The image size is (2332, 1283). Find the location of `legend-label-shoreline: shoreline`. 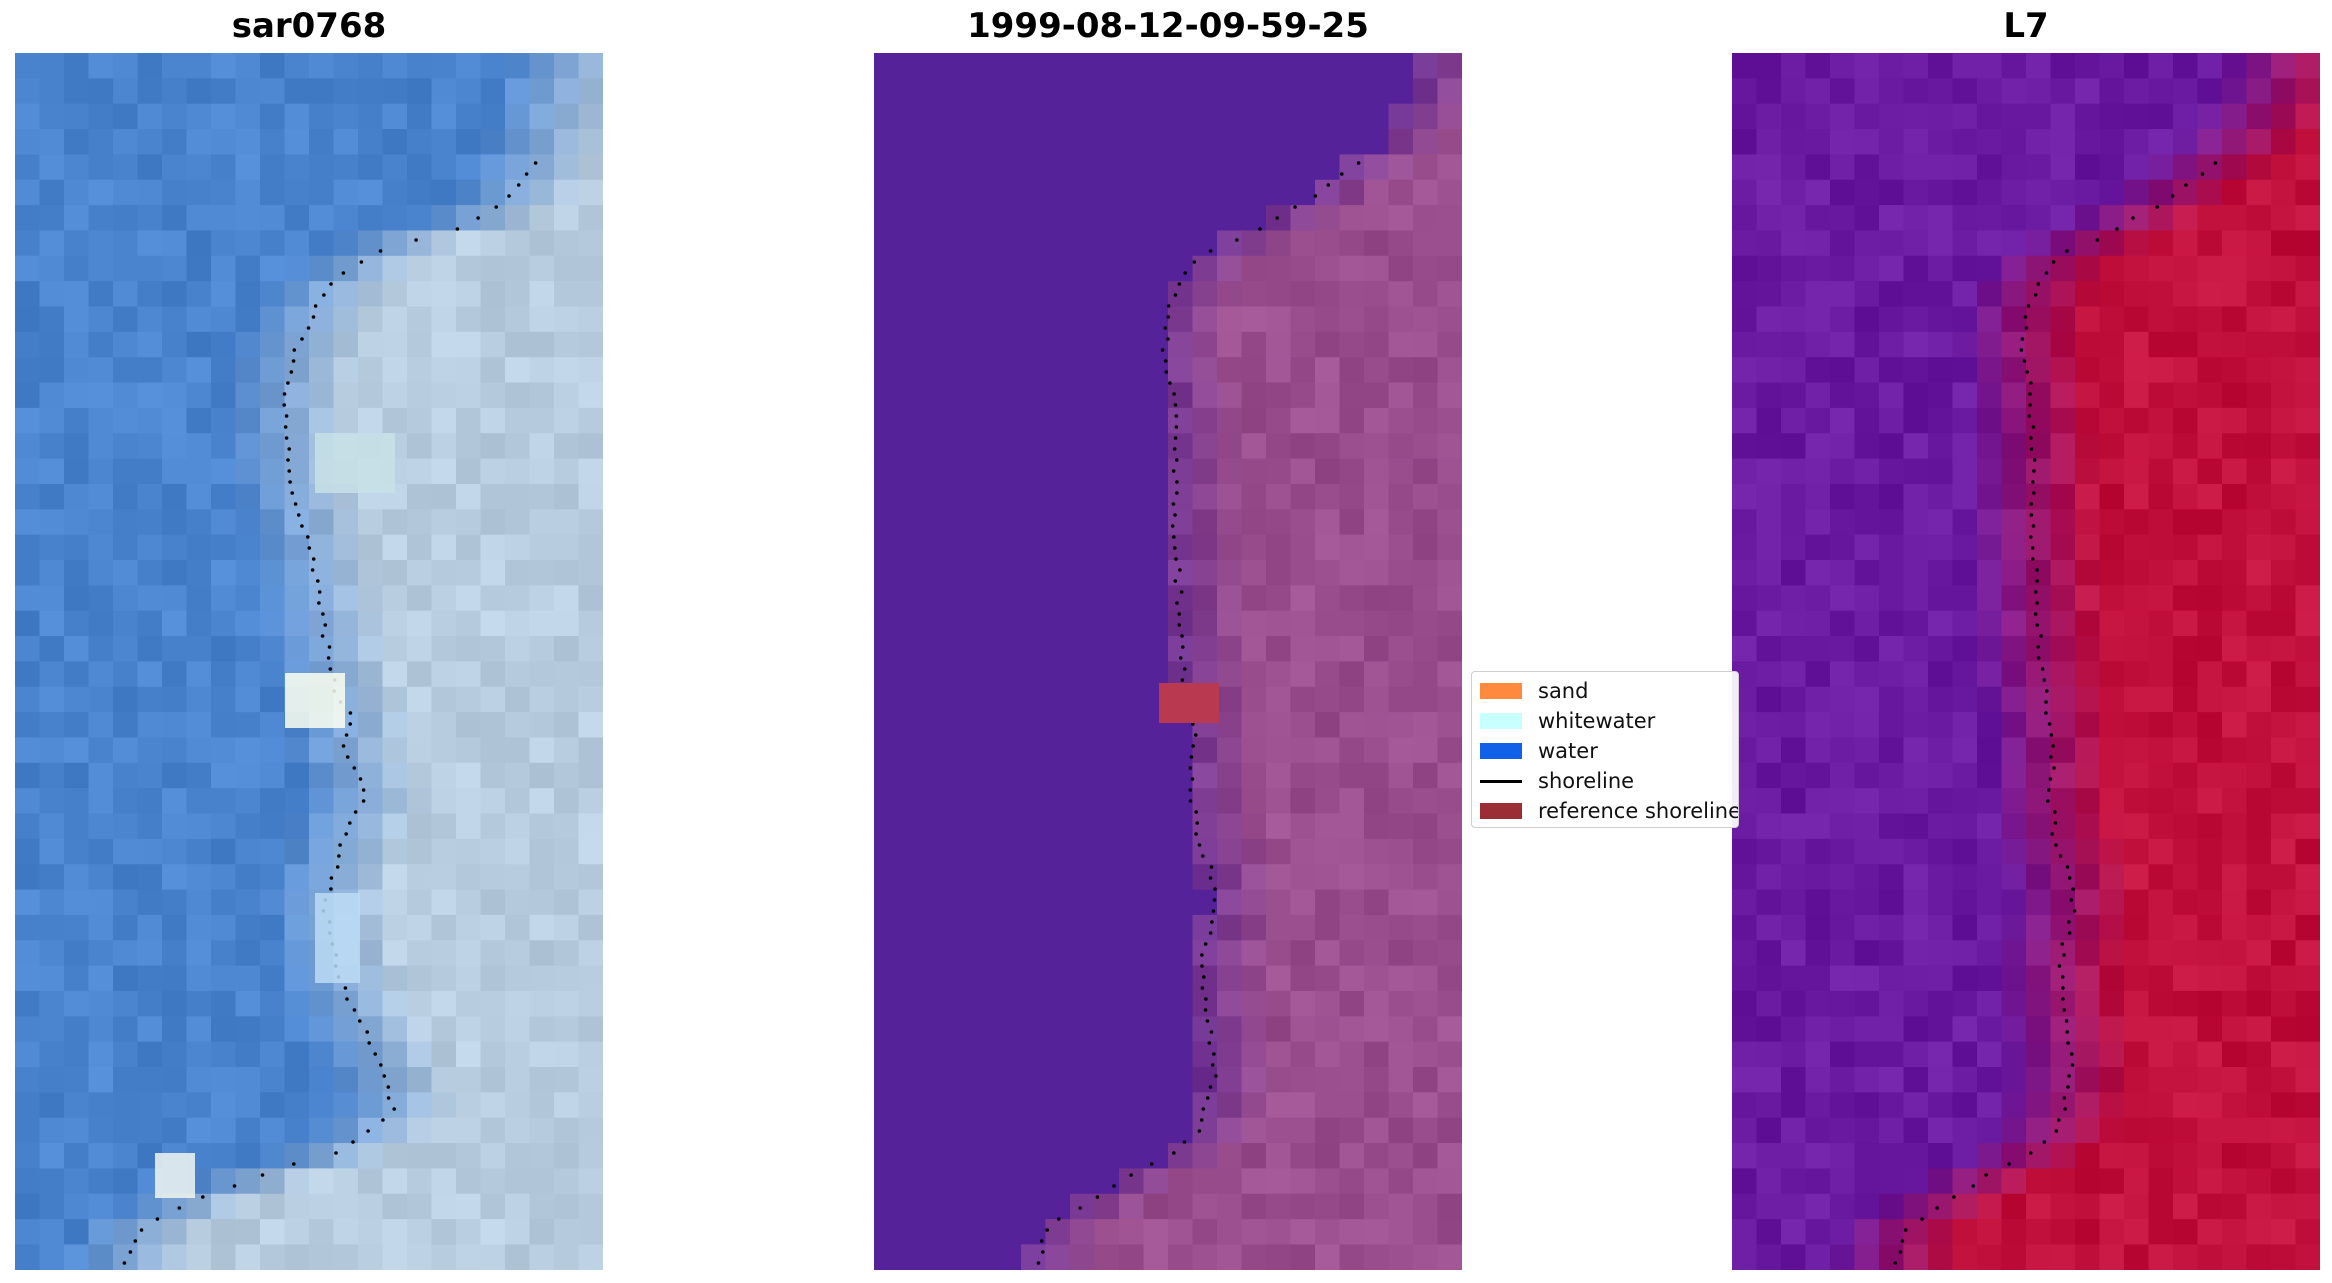

legend-label-shoreline: shoreline is located at coordinates (1586, 781).